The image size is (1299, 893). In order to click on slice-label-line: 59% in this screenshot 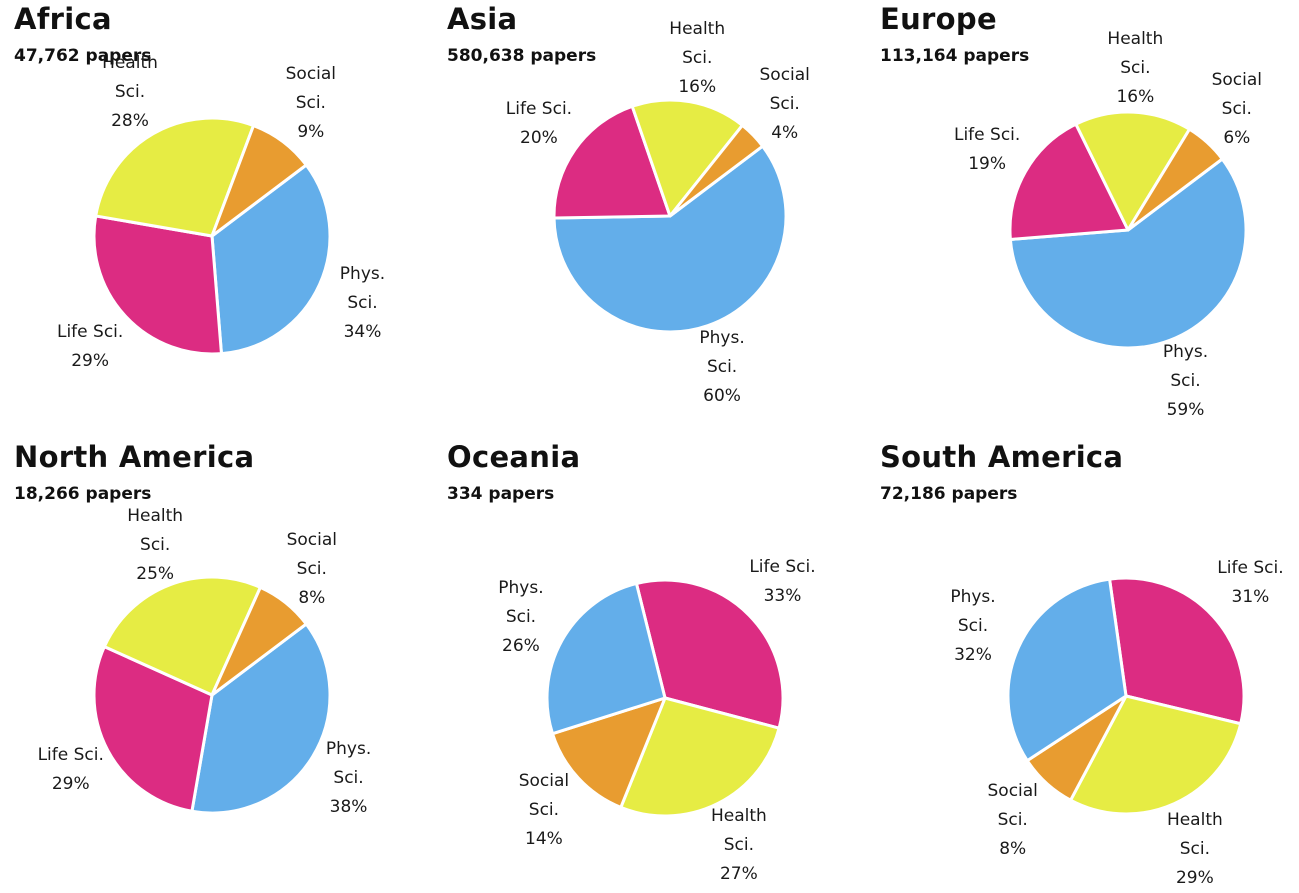, I will do `click(1185, 409)`.